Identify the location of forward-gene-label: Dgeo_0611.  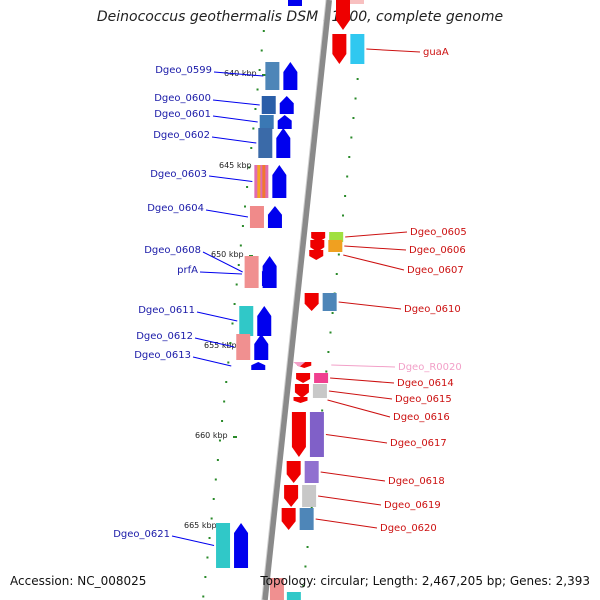
(166, 310).